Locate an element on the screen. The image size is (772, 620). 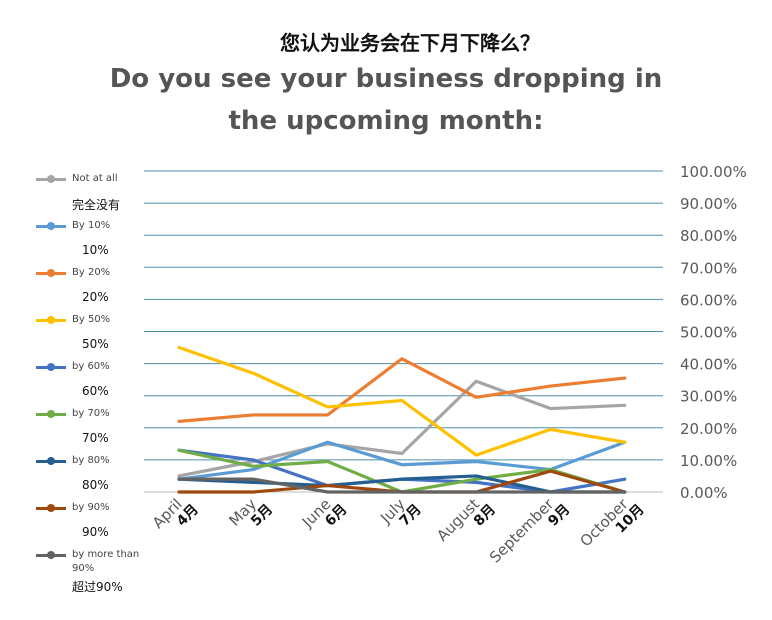
legend-label-cn: 80% is located at coordinates (95, 485).